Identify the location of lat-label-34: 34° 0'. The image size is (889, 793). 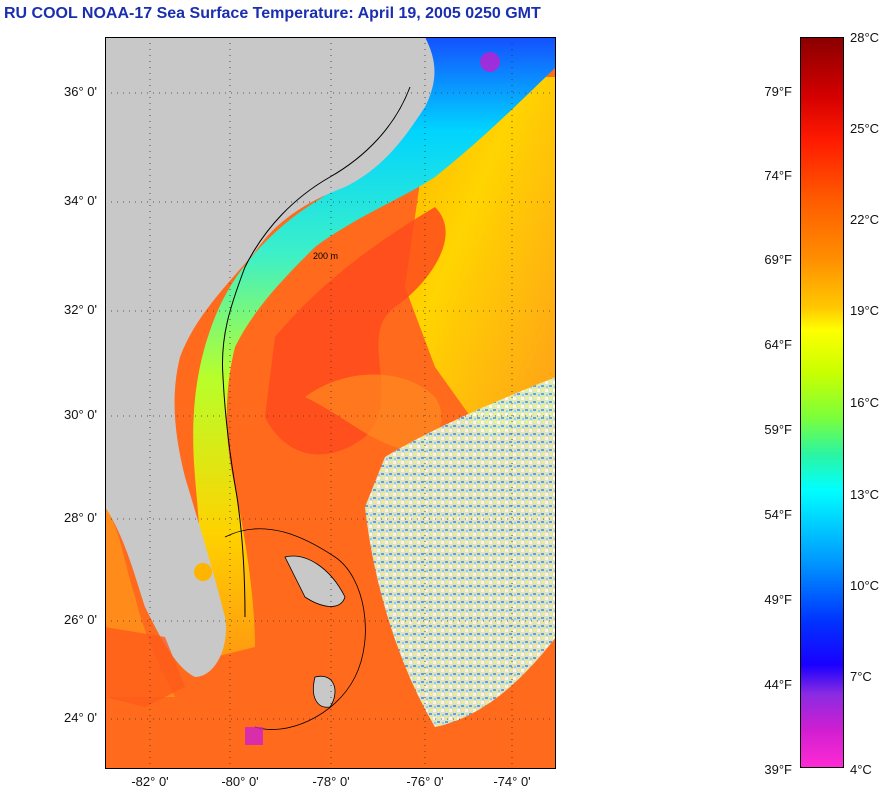
(80, 200).